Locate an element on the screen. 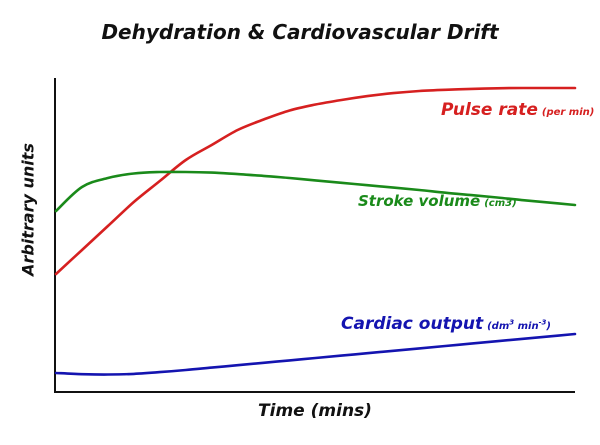 The height and width of the screenshot is (445, 600). legend-stroke-volume-name: Stroke volume is located at coordinates (419, 201).